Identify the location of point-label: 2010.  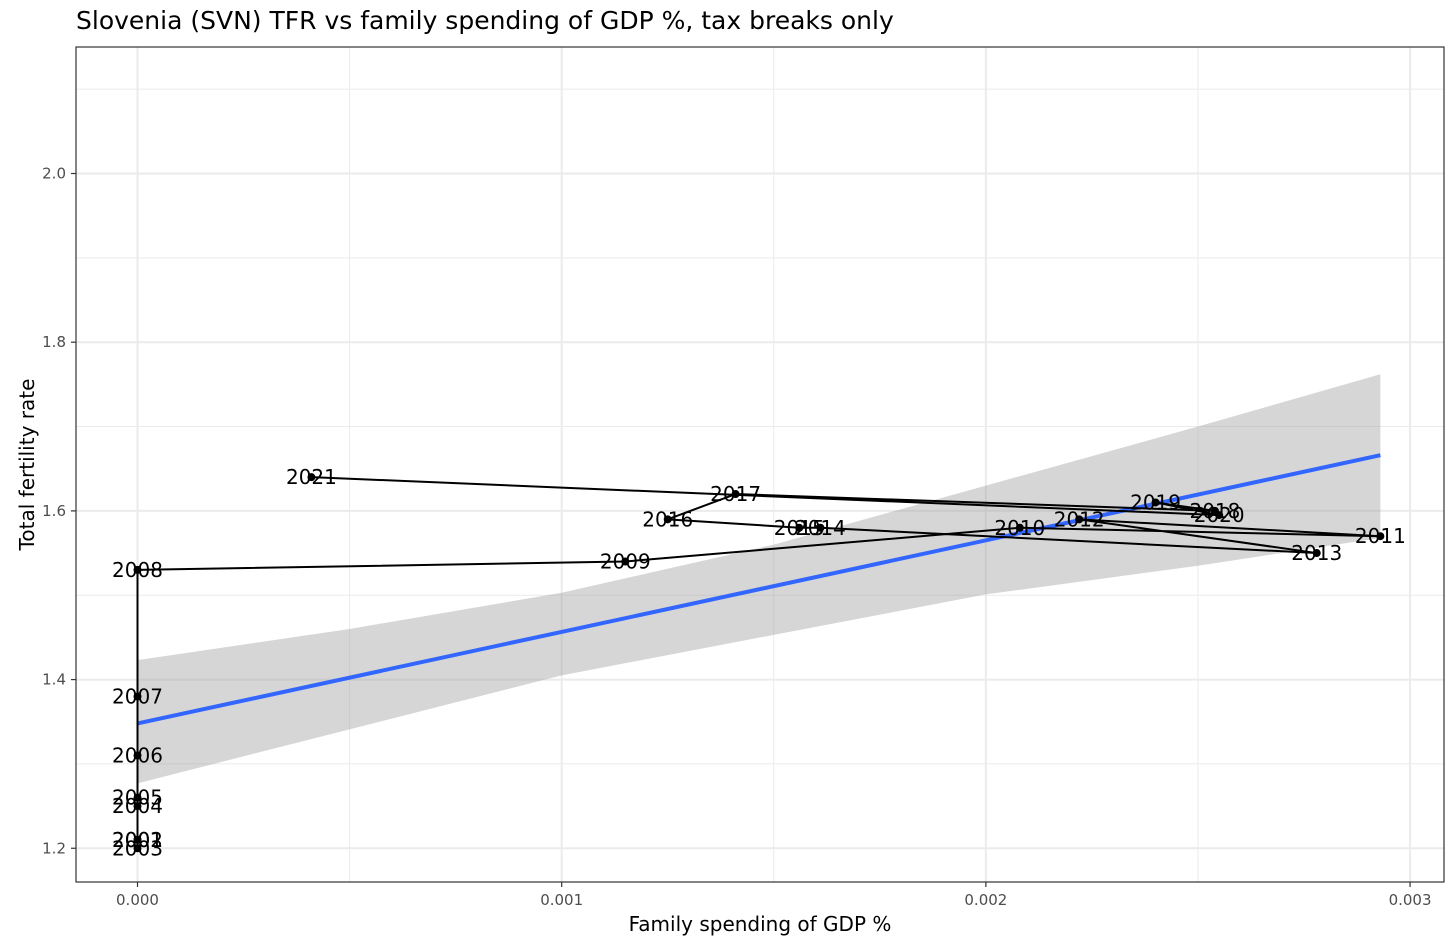
(1019, 528).